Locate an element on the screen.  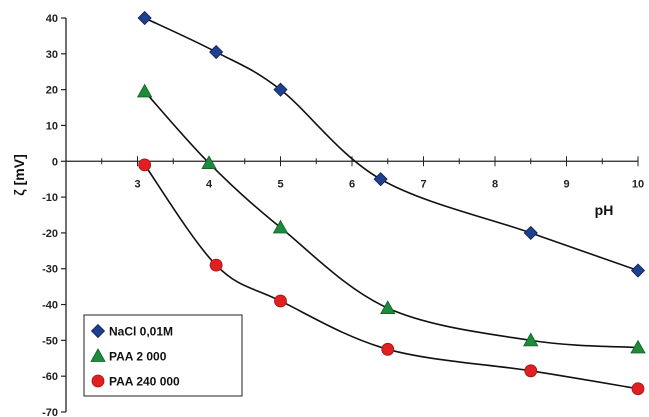
x-tick-label: 6 is located at coordinates (352, 184).